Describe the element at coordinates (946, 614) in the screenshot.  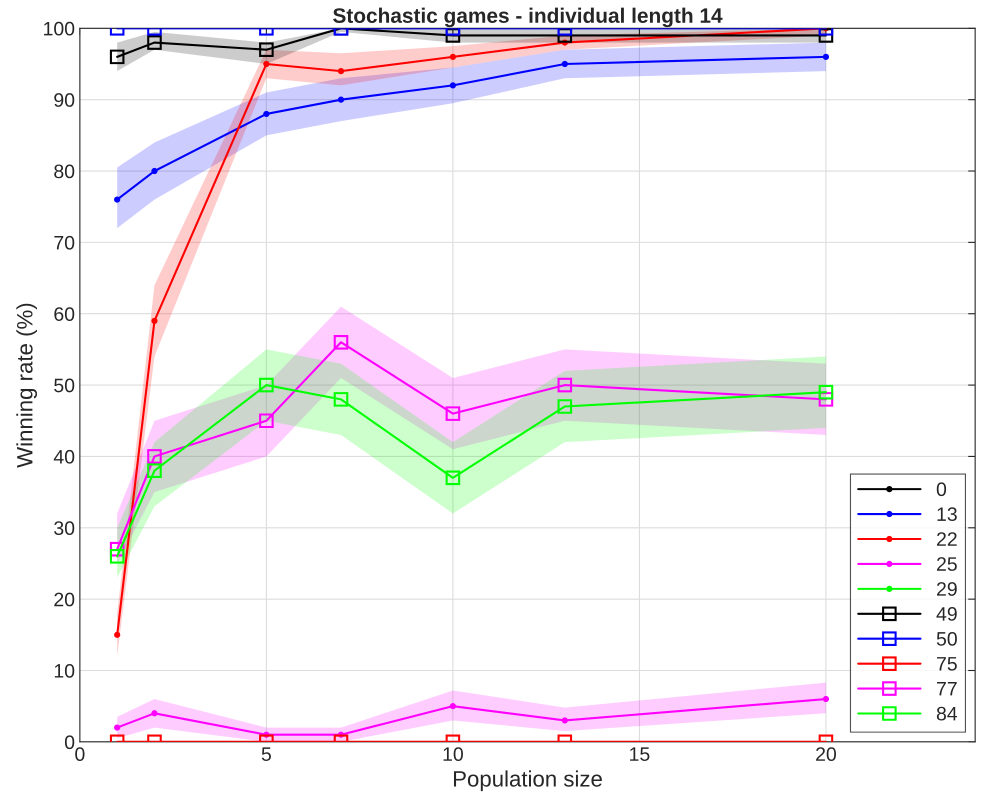
I see `legend-label: 49` at that location.